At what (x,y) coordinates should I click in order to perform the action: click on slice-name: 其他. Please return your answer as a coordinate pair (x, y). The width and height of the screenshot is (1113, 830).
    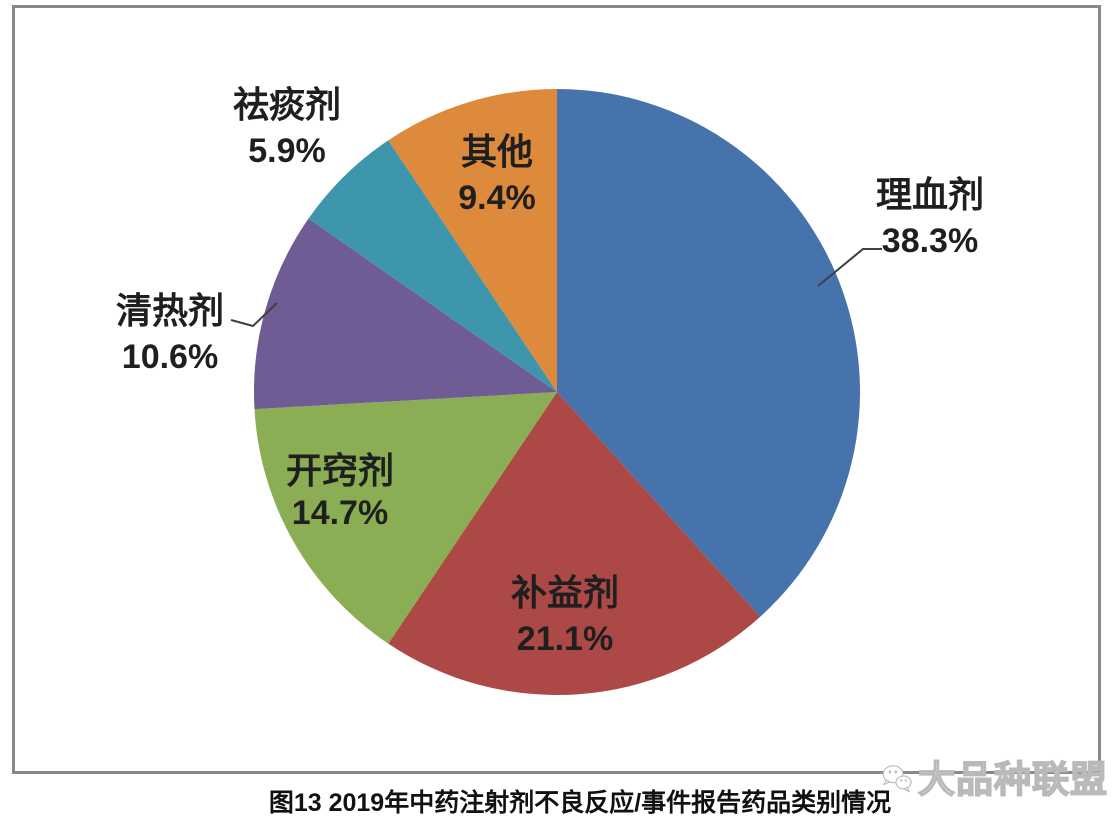
    Looking at the image, I should click on (496, 151).